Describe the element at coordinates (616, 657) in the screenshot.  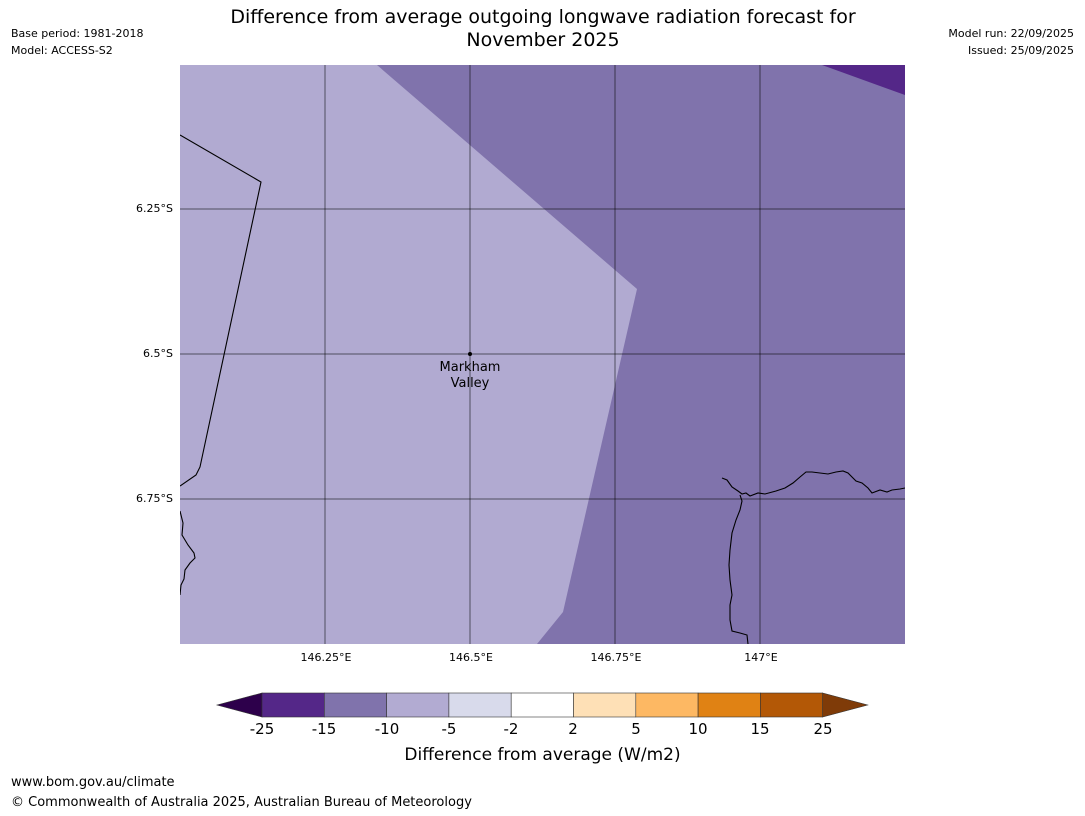
I see `lon-label: 146.75°E` at that location.